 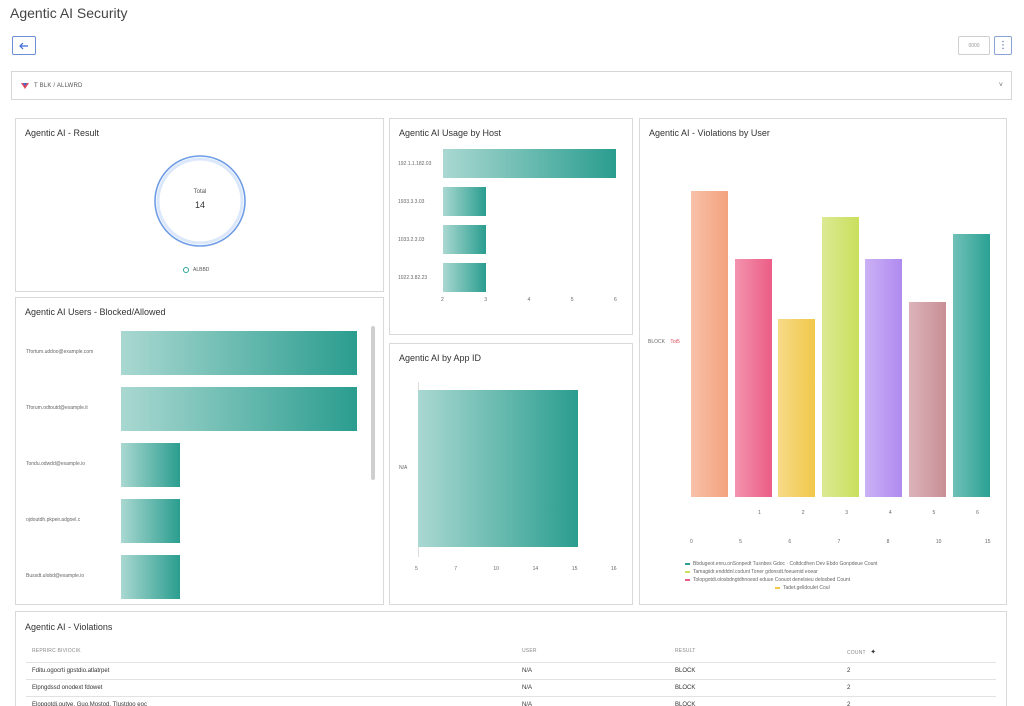 I want to click on app-bar, so click(x=498, y=468).